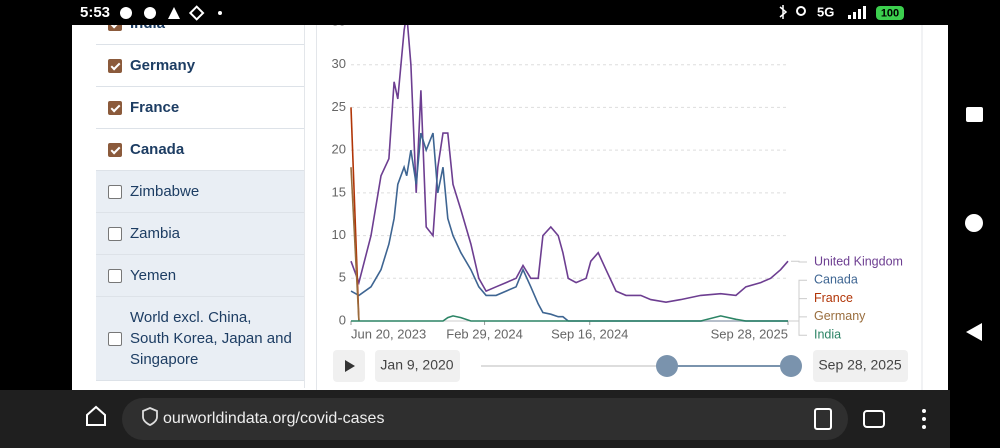  I want to click on url-field, so click(485, 419).